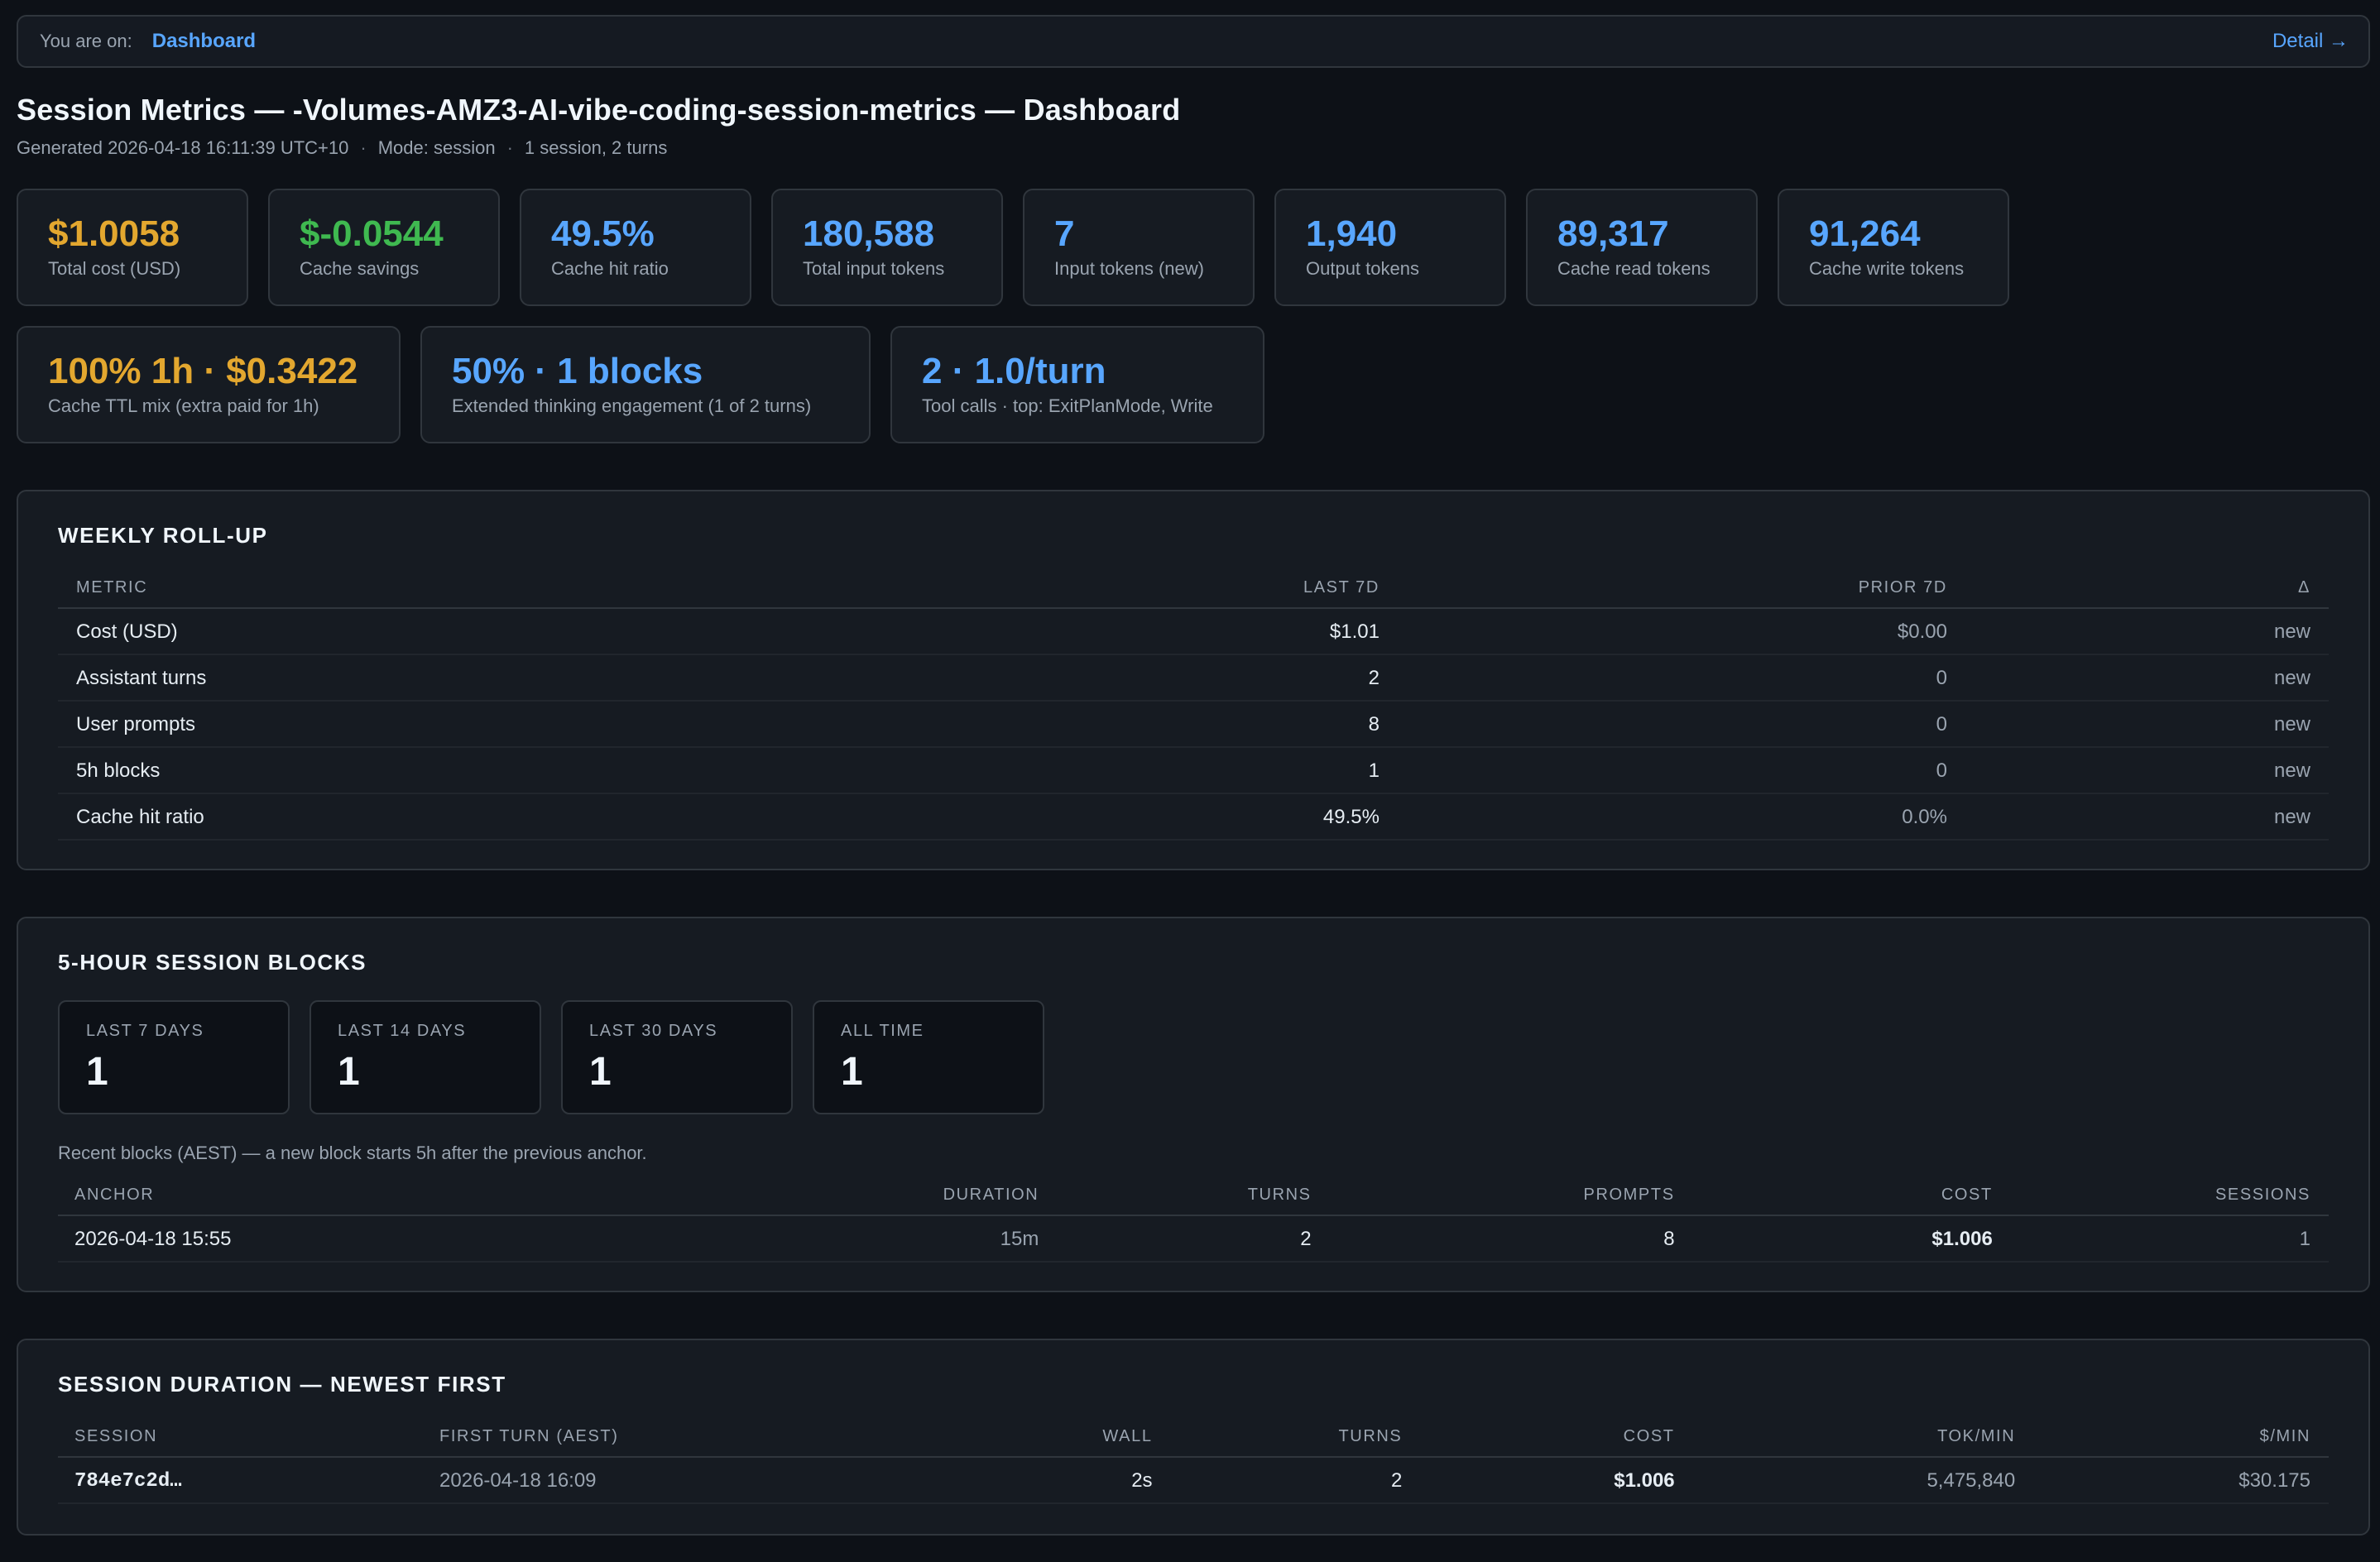  What do you see at coordinates (558, 817) in the screenshot?
I see `table-cell: Cache hit ratio` at bounding box center [558, 817].